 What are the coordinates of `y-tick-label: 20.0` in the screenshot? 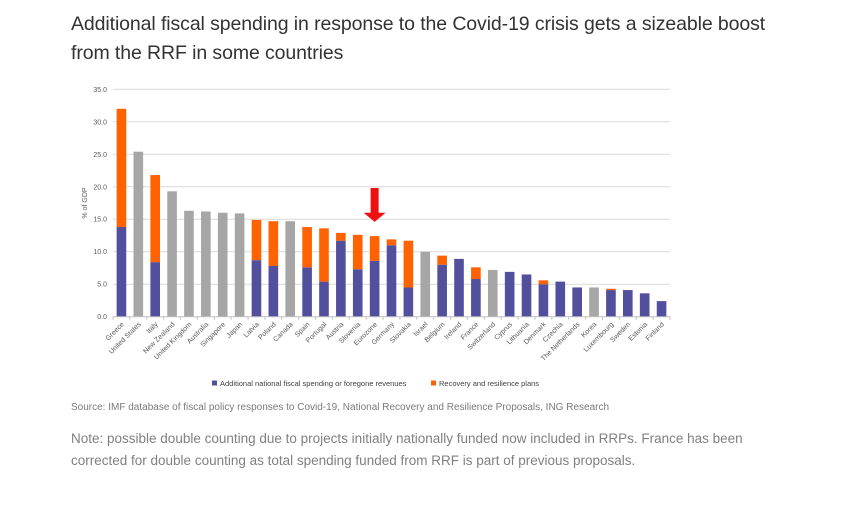 It's located at (100, 187).